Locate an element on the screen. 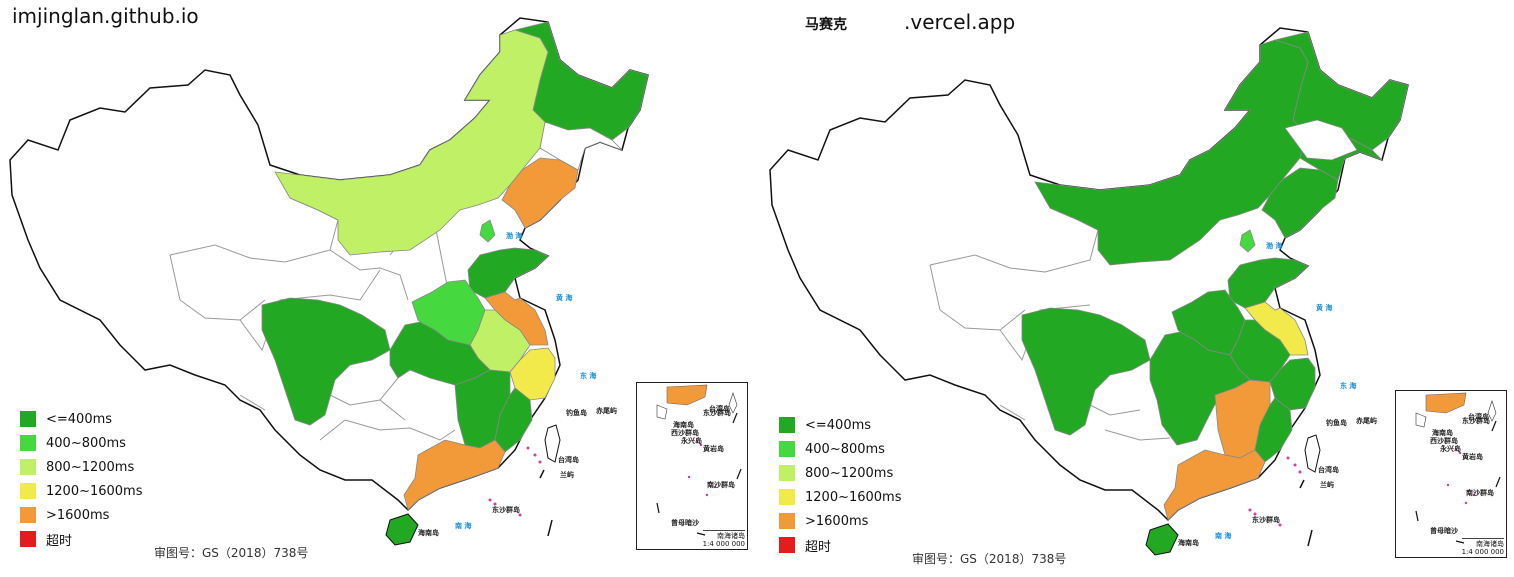  inset-scale-label: 1:4 000 000 is located at coordinates (723, 544).